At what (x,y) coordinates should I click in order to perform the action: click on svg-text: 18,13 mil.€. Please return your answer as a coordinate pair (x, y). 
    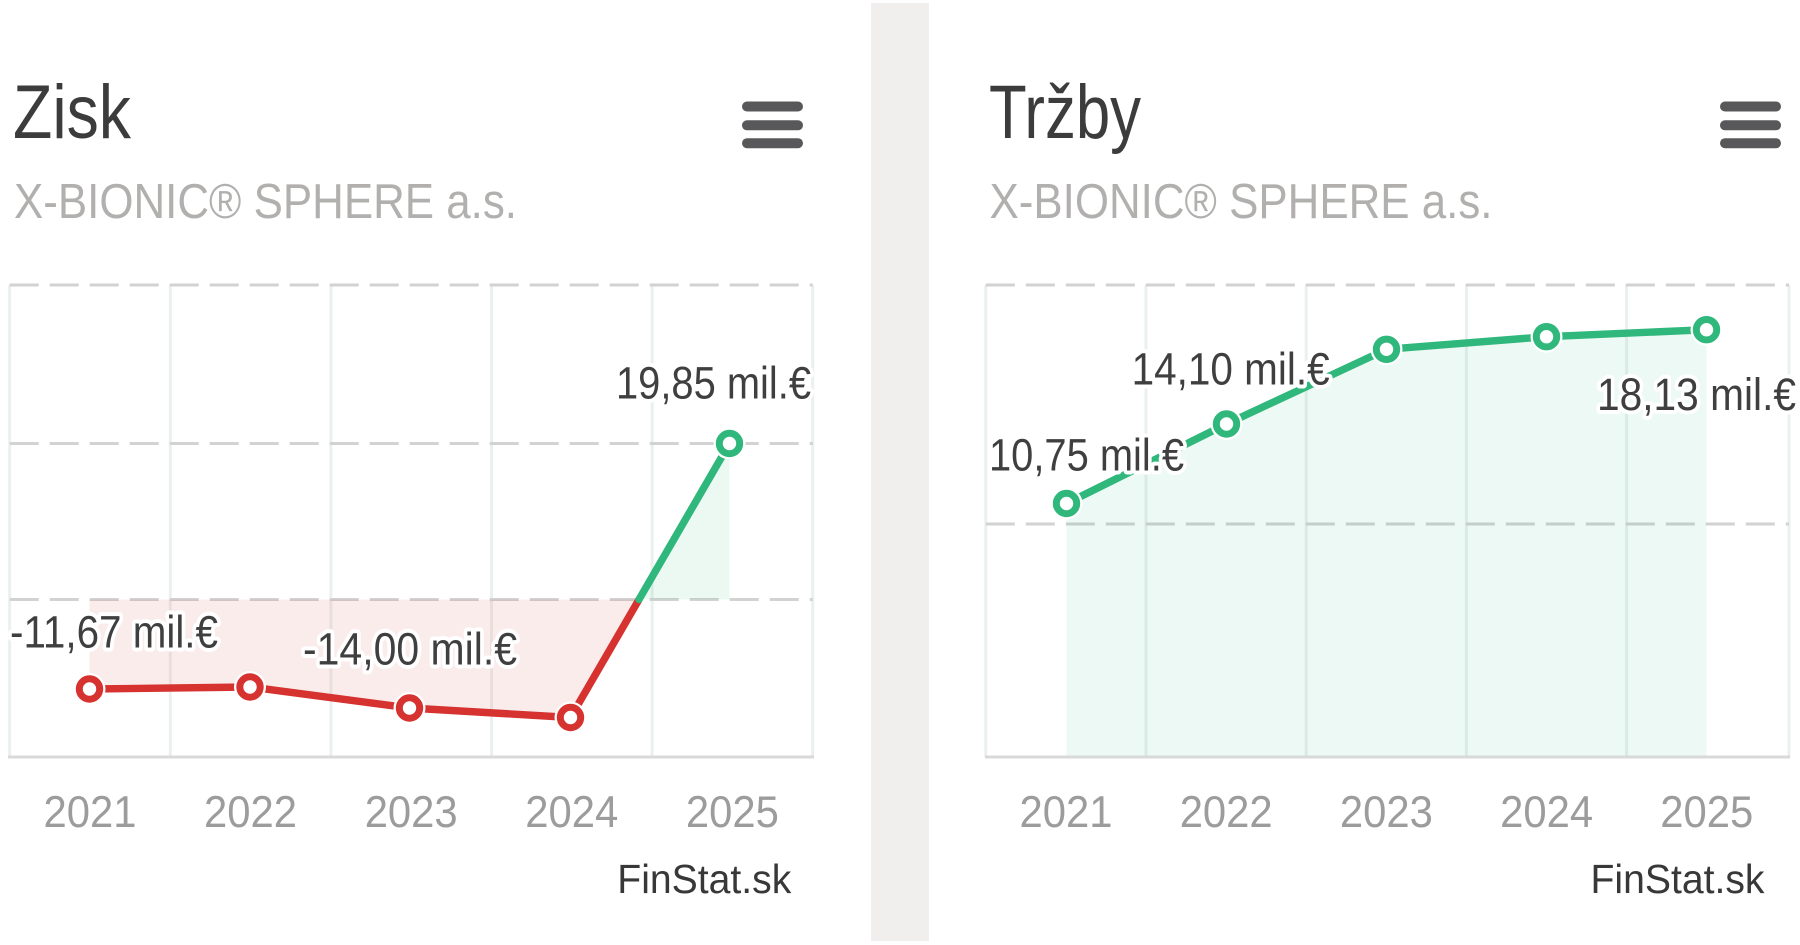
    Looking at the image, I should click on (1696, 394).